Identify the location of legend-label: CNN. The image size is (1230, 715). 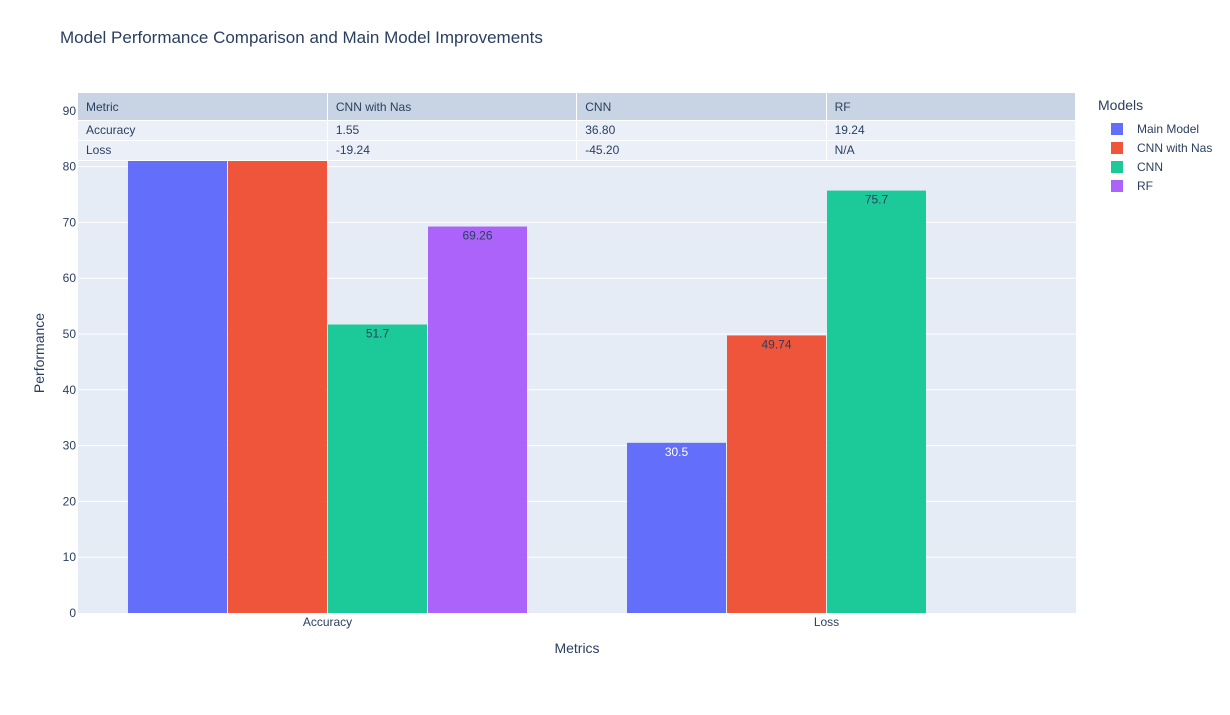
(1150, 166).